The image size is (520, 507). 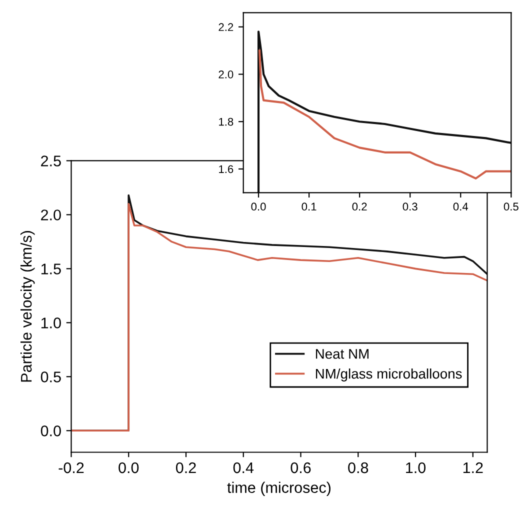 I want to click on x-tick-label: 1.0, so click(x=416, y=468).